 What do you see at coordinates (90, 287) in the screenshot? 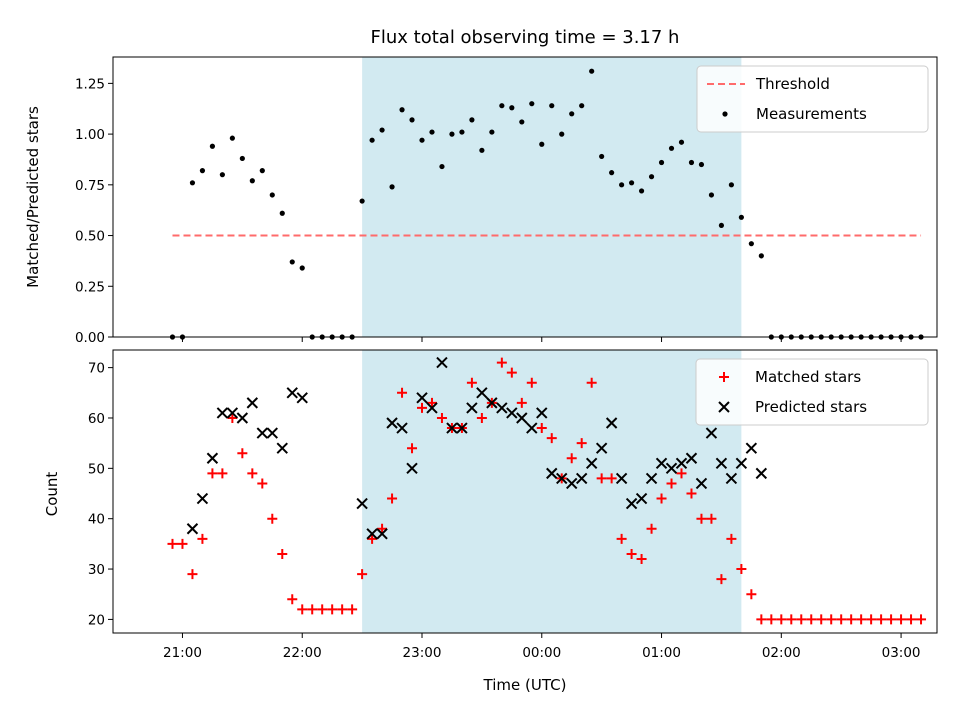
I see `y-tick-label: 0.25` at bounding box center [90, 287].